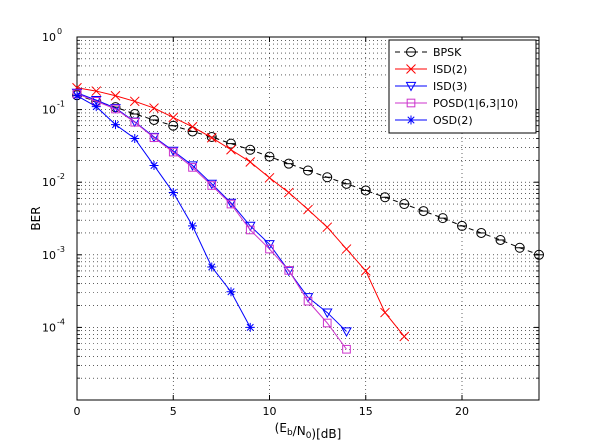 The width and height of the screenshot is (593, 445). Describe the element at coordinates (450, 86) in the screenshot. I see `legend-label: ISD(3)` at that location.